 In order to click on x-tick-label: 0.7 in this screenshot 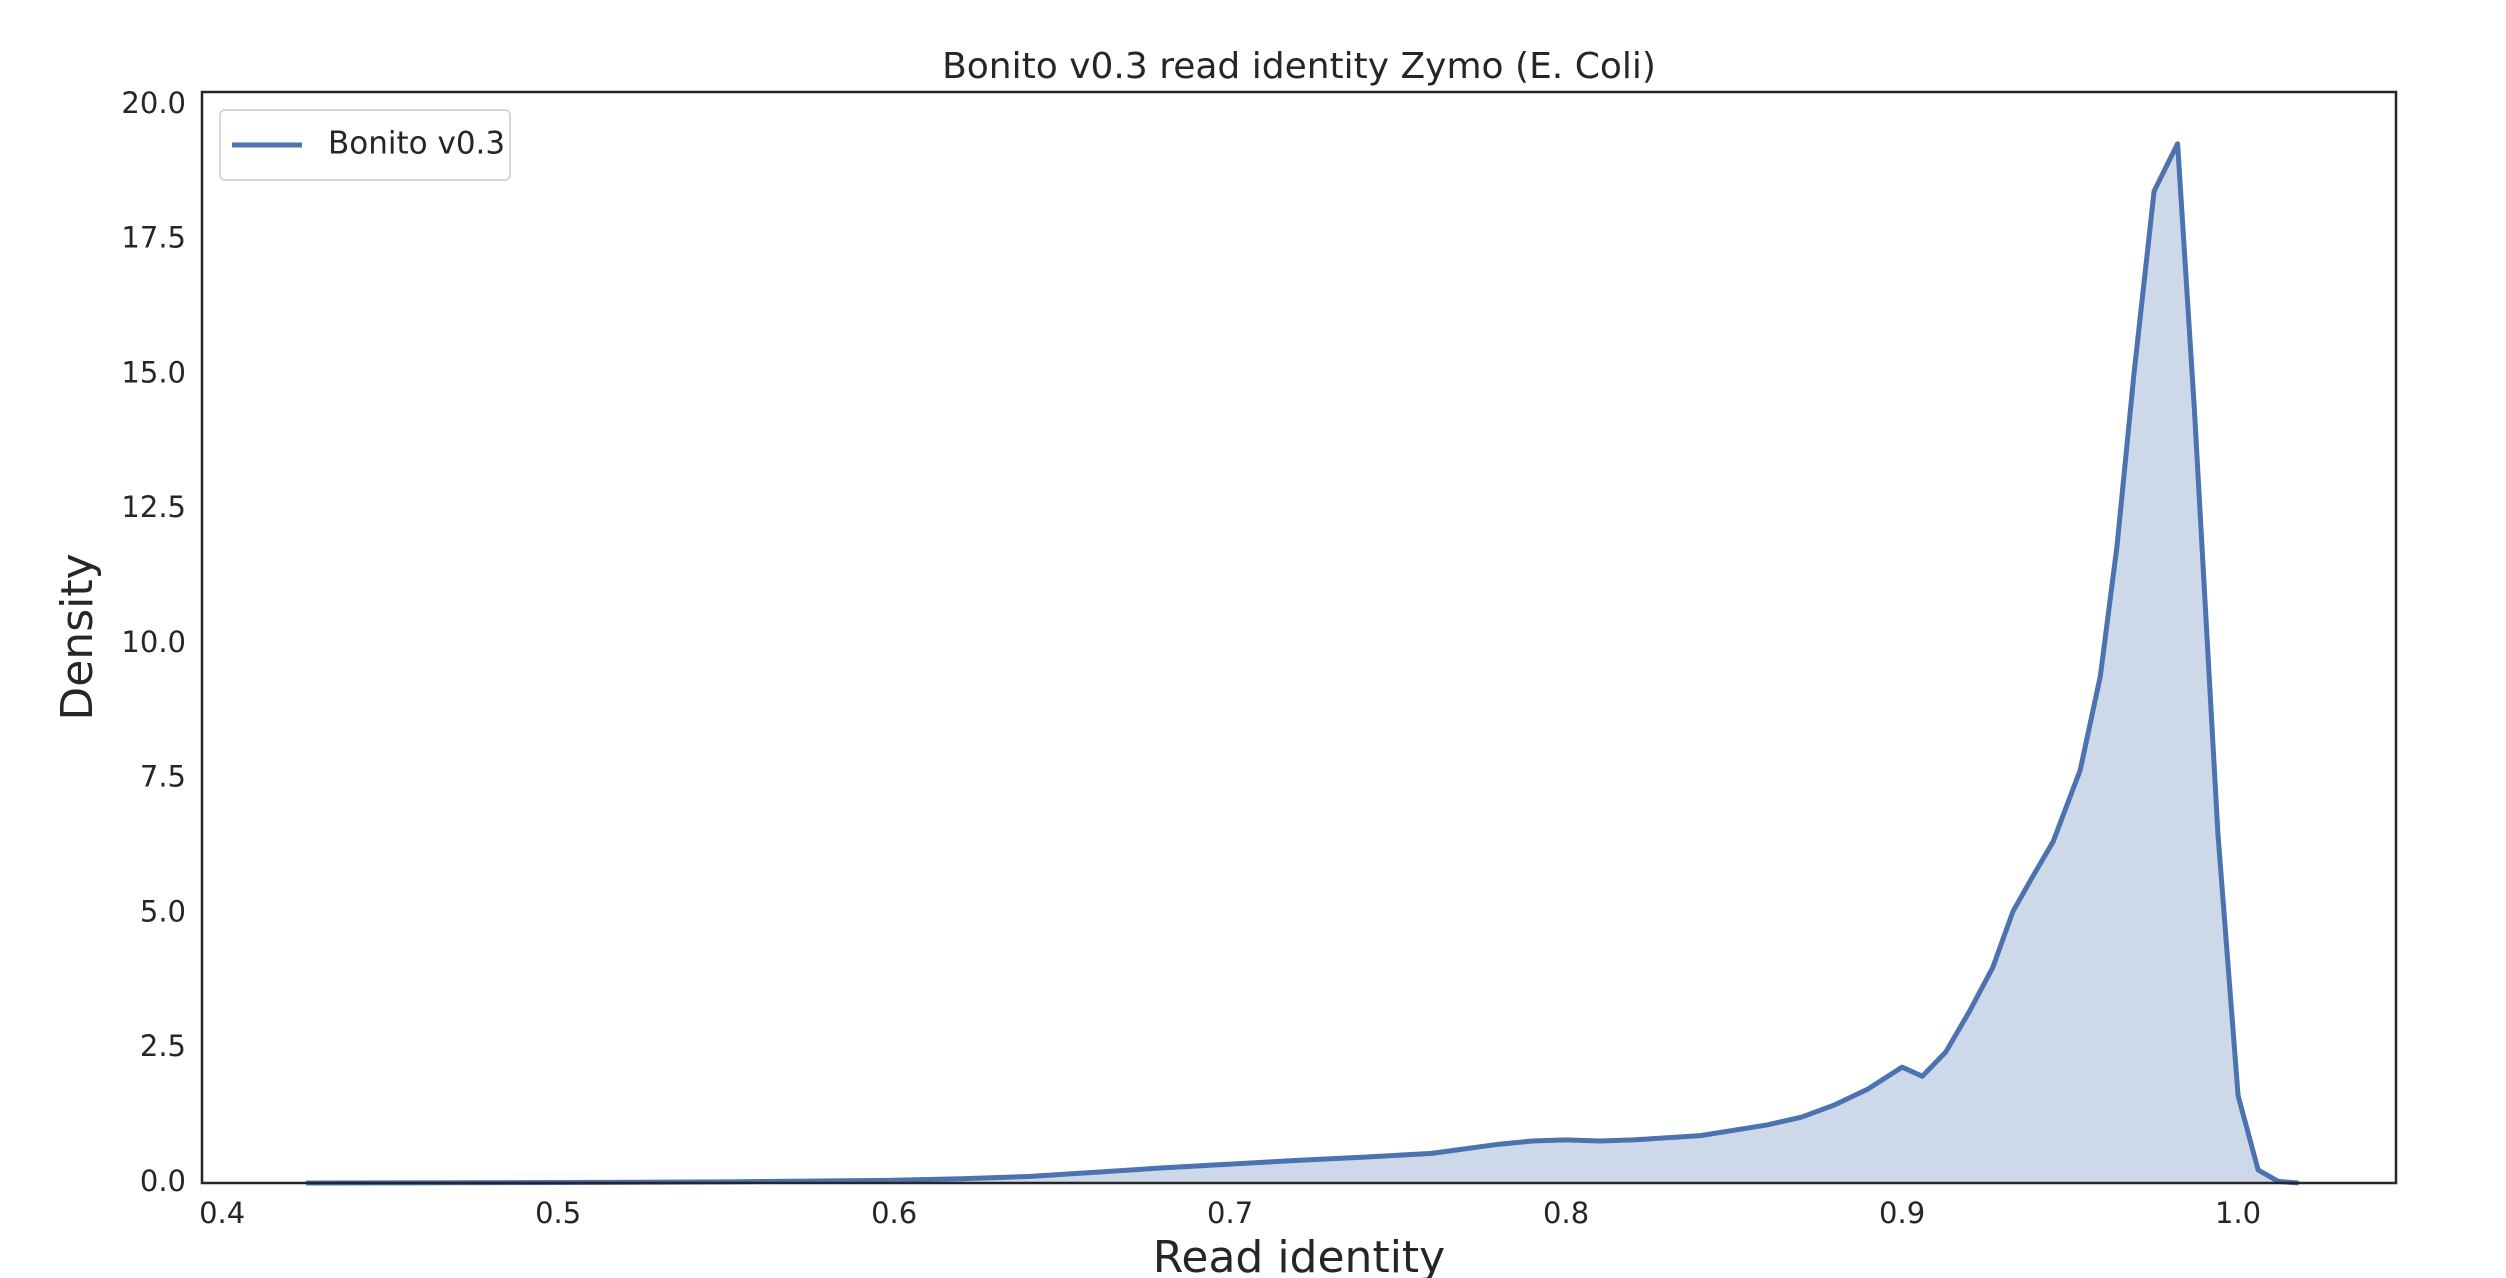, I will do `click(1230, 1213)`.